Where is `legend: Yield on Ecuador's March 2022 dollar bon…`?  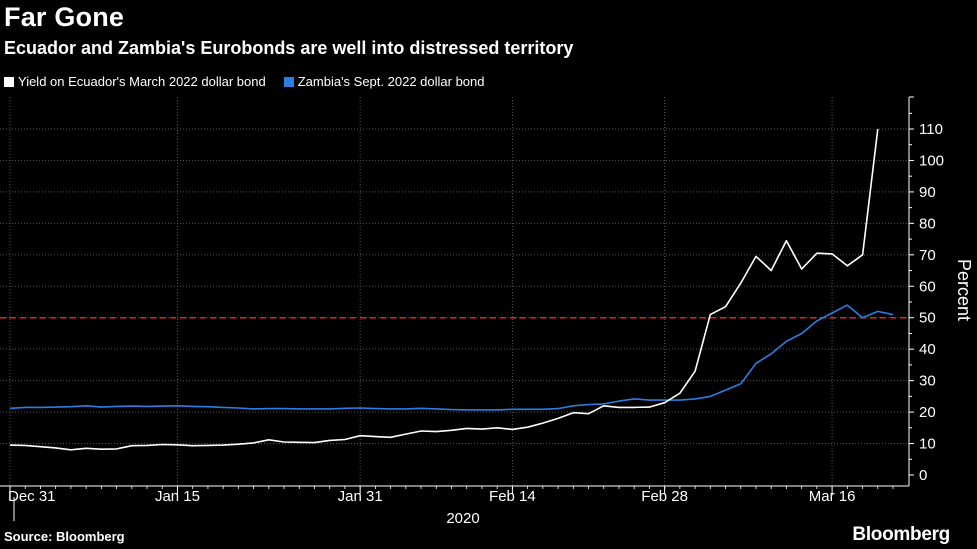
legend: Yield on Ecuador's March 2022 dollar bon… is located at coordinates (253, 81).